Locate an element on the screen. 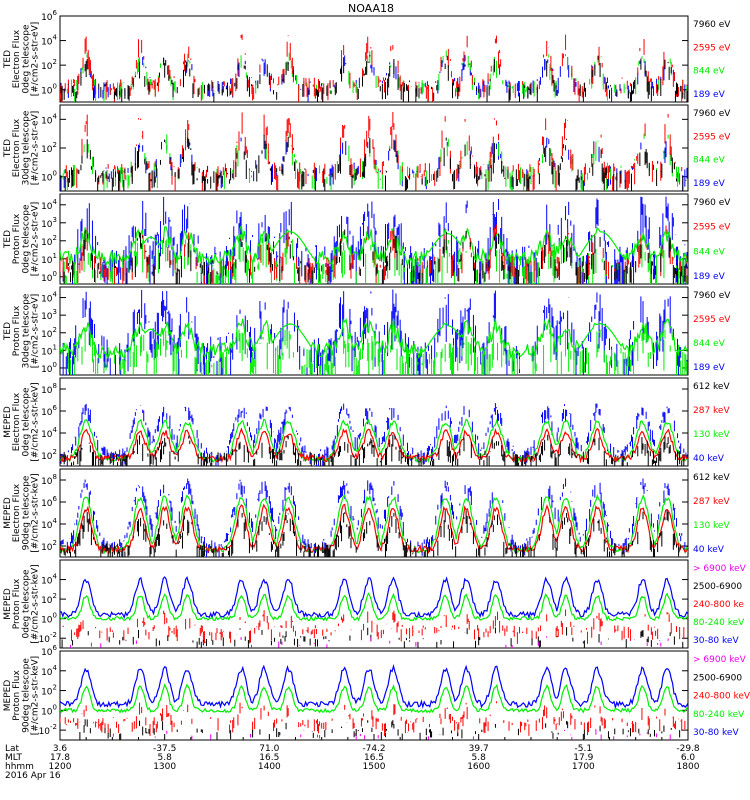 Image resolution: width=750 pixels, height=800 pixels. legend-entry: 30-80 keV is located at coordinates (716, 733).